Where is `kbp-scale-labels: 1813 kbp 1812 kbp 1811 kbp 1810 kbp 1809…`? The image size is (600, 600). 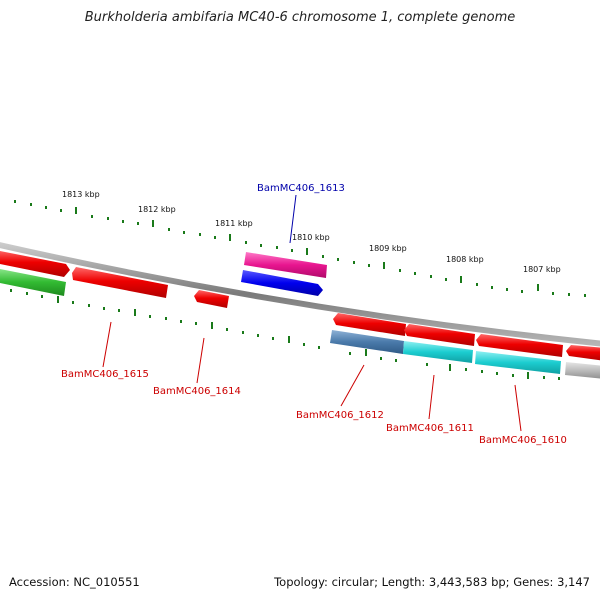 kbp-scale-labels: 1813 kbp 1812 kbp 1811 kbp 1810 kbp 1809… is located at coordinates (311, 232).